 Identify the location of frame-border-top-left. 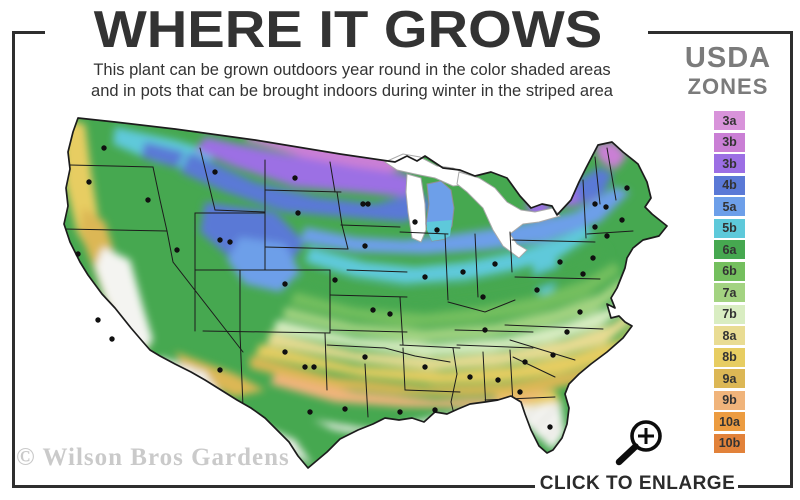
(28, 32).